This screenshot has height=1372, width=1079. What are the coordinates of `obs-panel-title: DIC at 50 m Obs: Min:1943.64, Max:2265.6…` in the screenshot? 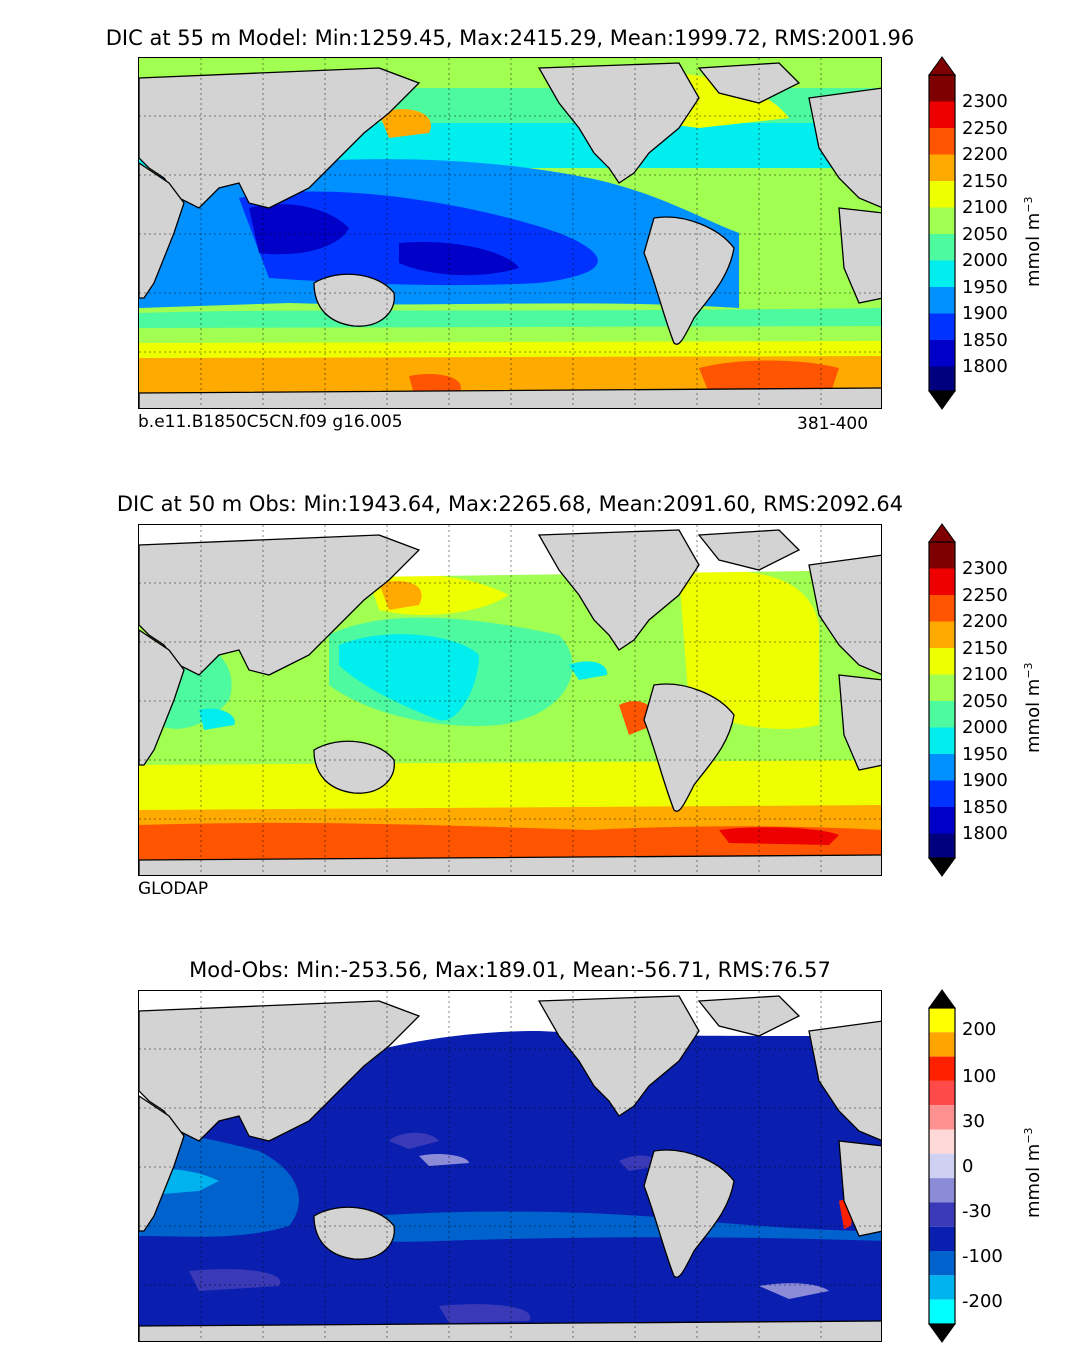 It's located at (510, 504).